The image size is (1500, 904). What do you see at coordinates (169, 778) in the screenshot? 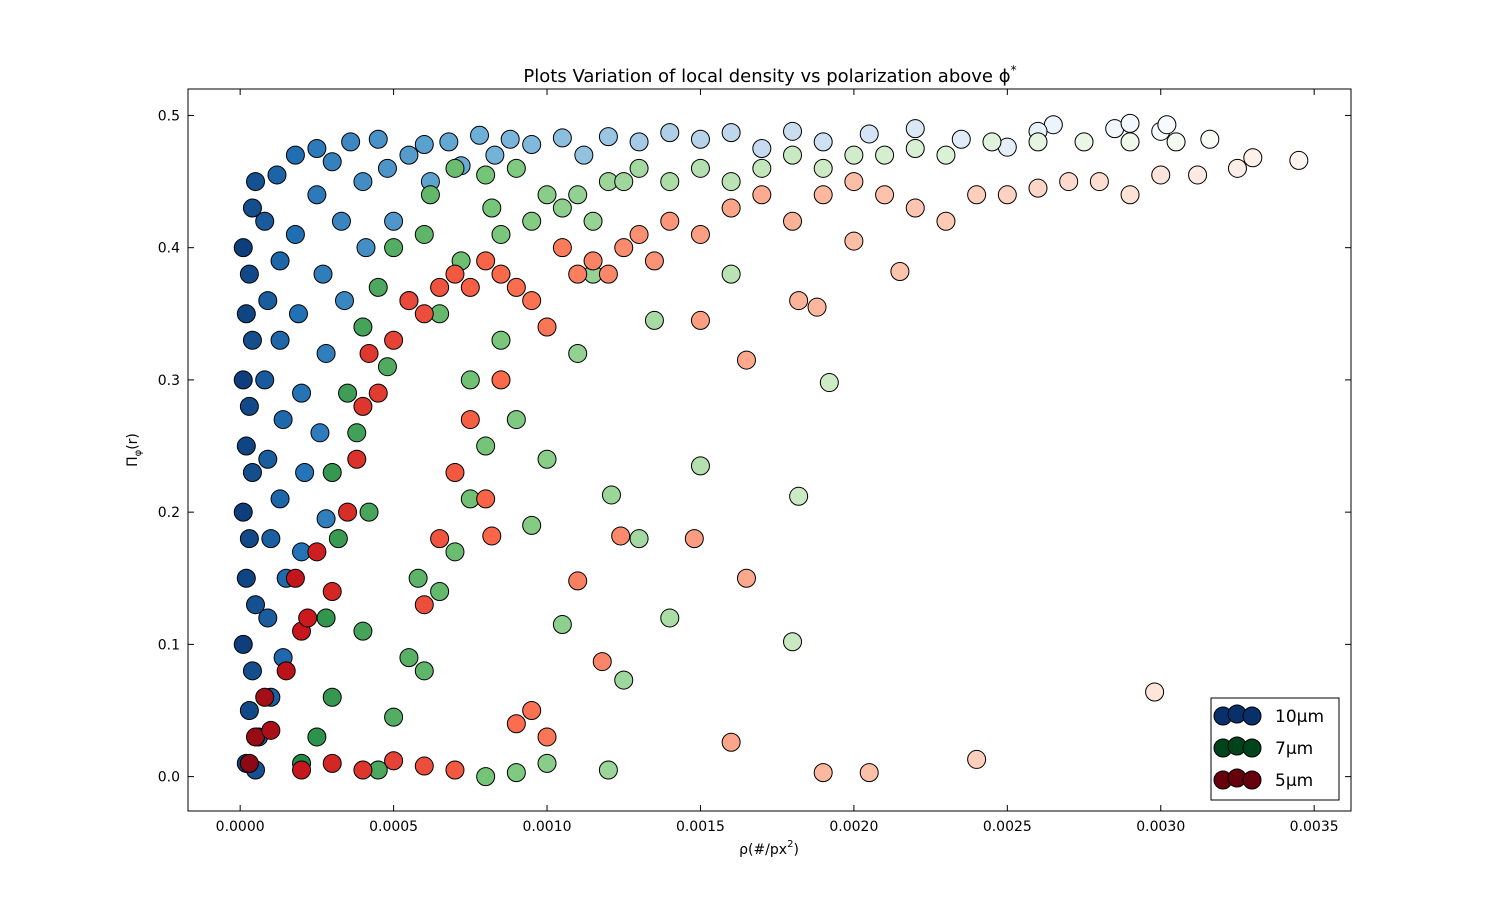
I see `y-tick-label: 0.0` at bounding box center [169, 778].